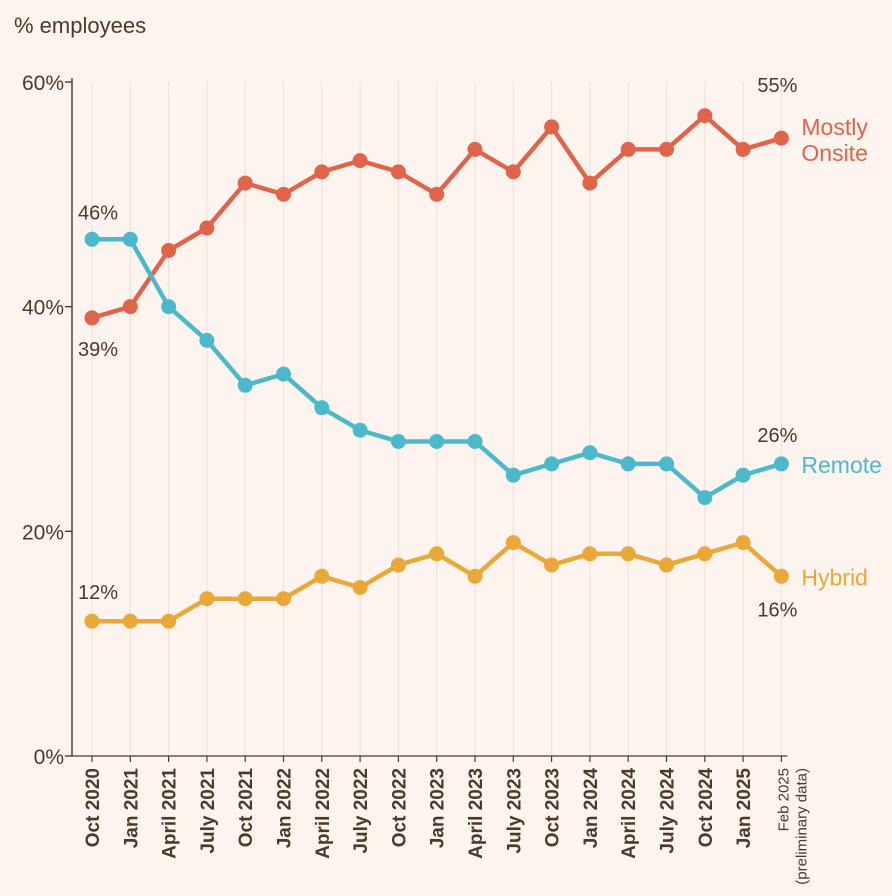 This screenshot has width=892, height=896. I want to click on end-label-hybrid: 16%, so click(777, 610).